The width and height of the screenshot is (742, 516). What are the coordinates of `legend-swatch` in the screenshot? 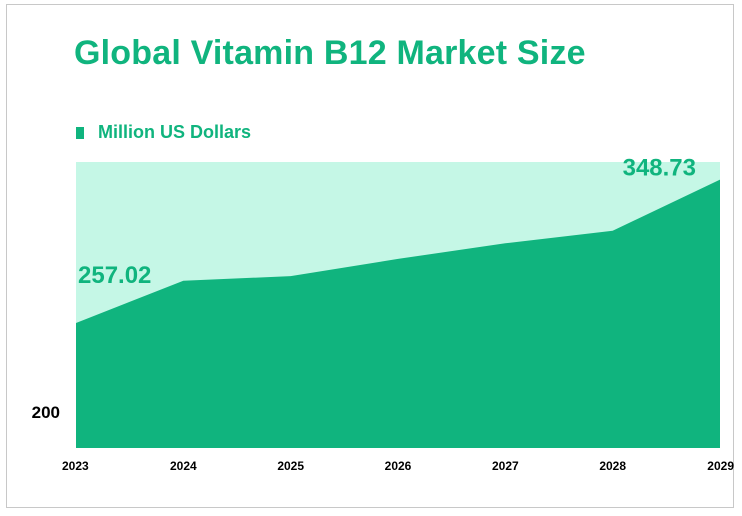 It's located at (80, 132).